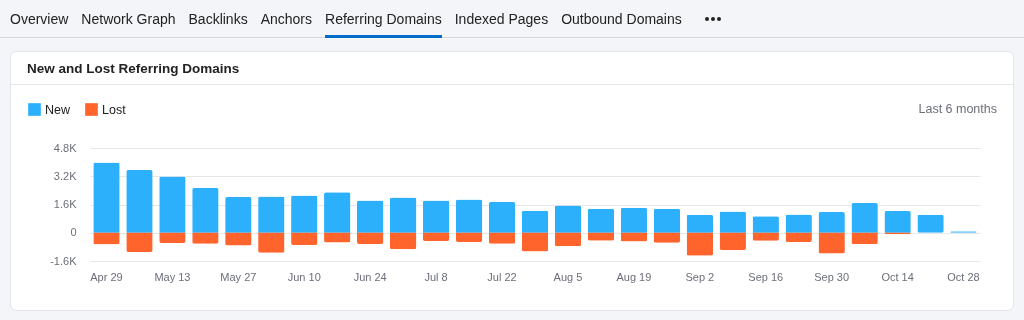  What do you see at coordinates (65, 175) in the screenshot?
I see `y-tick-label: 3.2K` at bounding box center [65, 175].